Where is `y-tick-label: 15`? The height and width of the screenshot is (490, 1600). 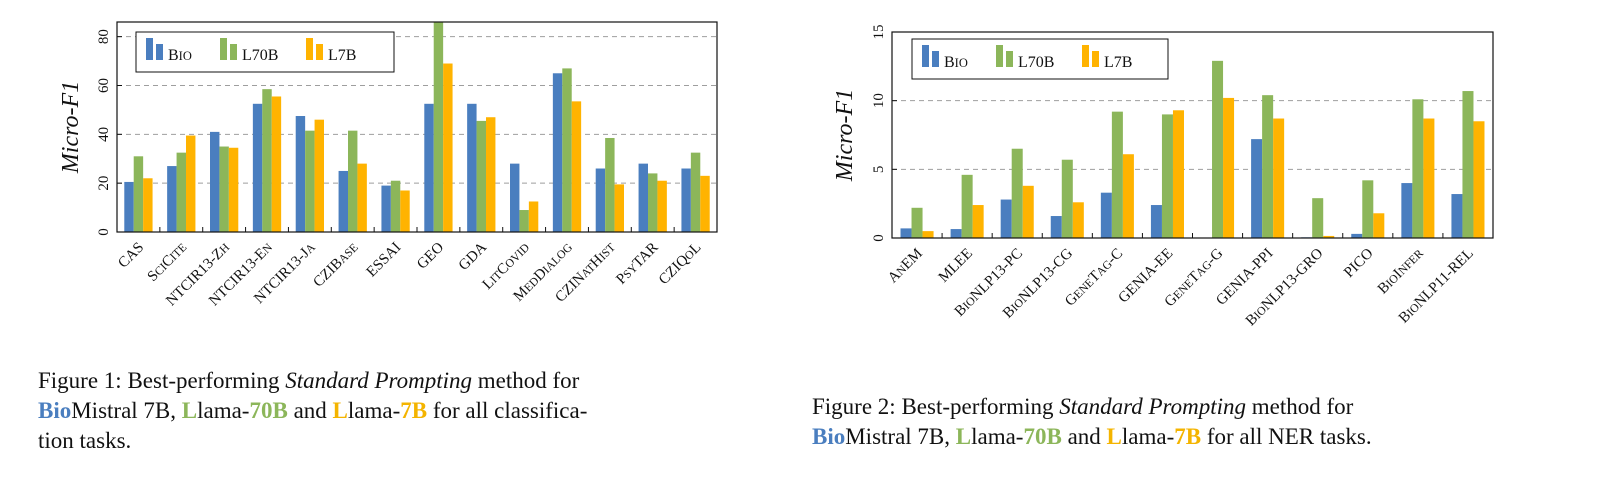
y-tick-label: 15 is located at coordinates (879, 32).